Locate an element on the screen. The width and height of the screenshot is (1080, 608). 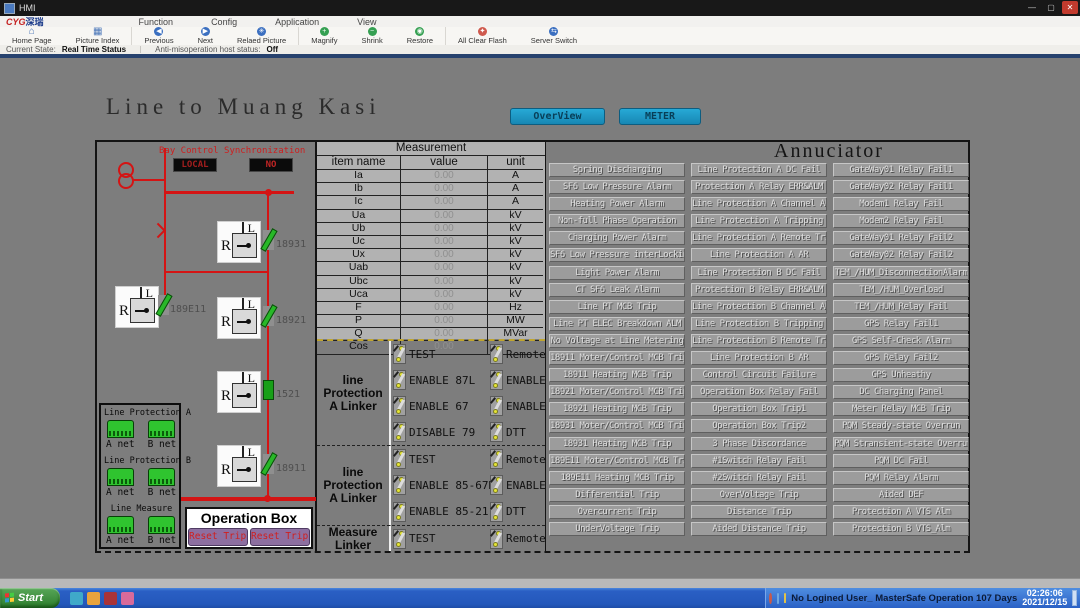
shield-icon is located at coordinates (110, 598).